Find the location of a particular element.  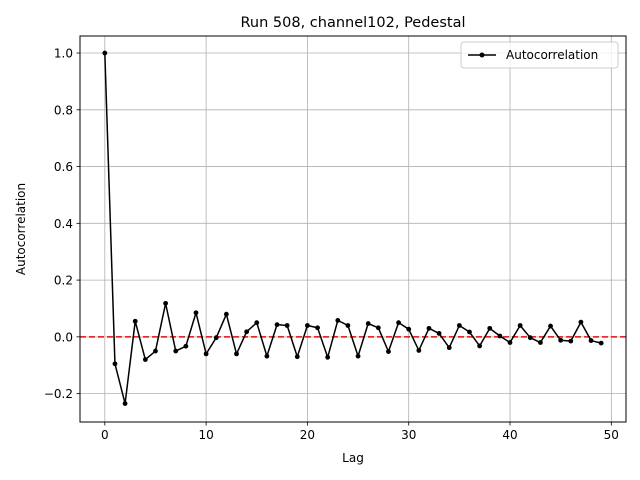

legend: Autocorrelation is located at coordinates (539, 55).